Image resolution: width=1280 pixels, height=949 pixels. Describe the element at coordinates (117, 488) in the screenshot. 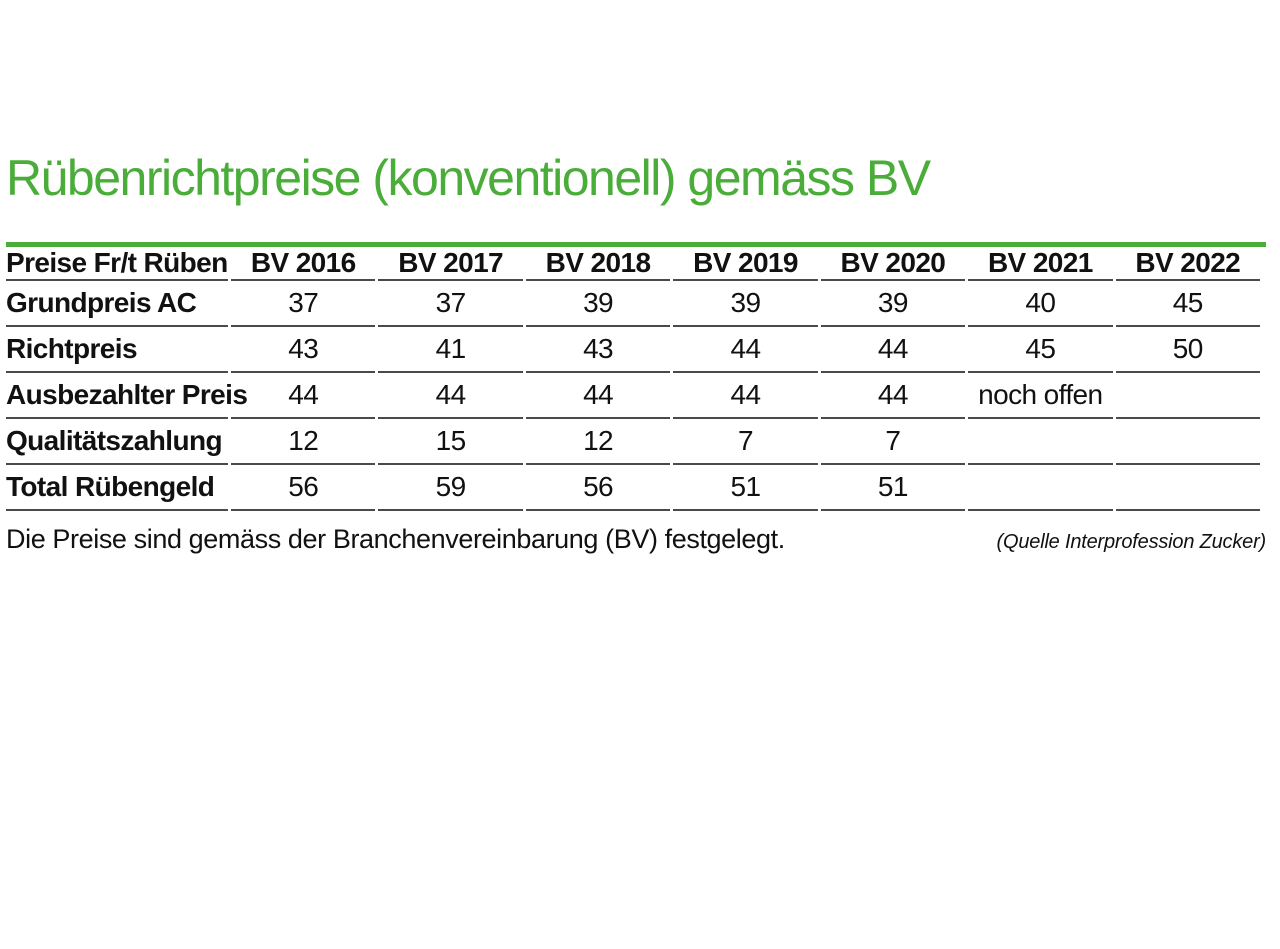

I see `row-label: Total Rübengeld` at that location.